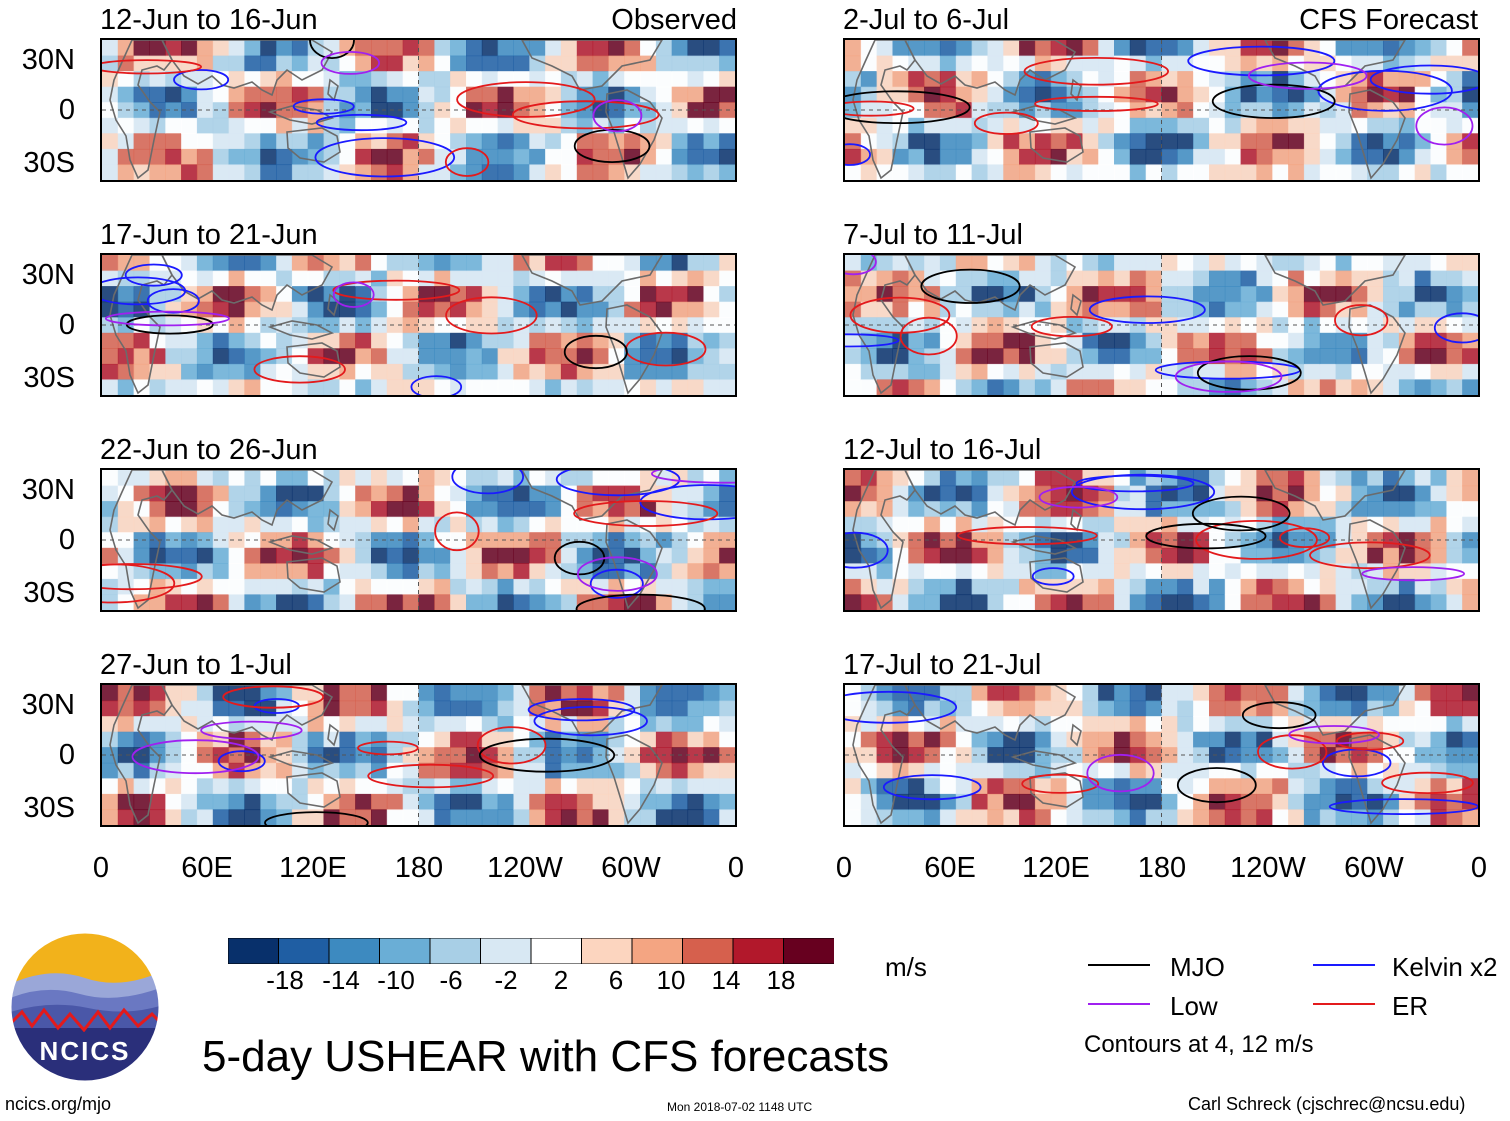 The image size is (1510, 1121). Describe the element at coordinates (1374, 868) in the screenshot. I see `lon-label-60w: 60W` at that location.